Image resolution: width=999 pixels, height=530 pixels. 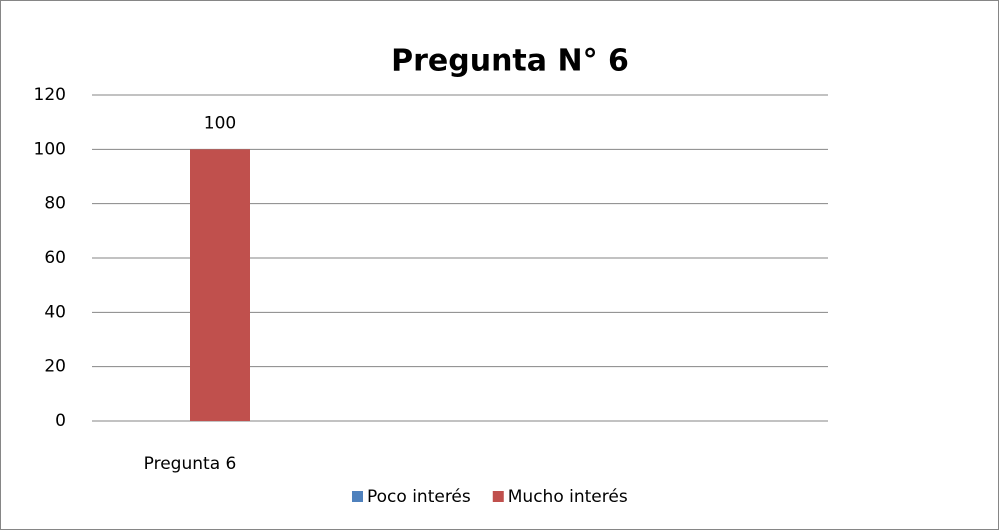 I want to click on y-tick-label: 100, so click(x=50, y=149).